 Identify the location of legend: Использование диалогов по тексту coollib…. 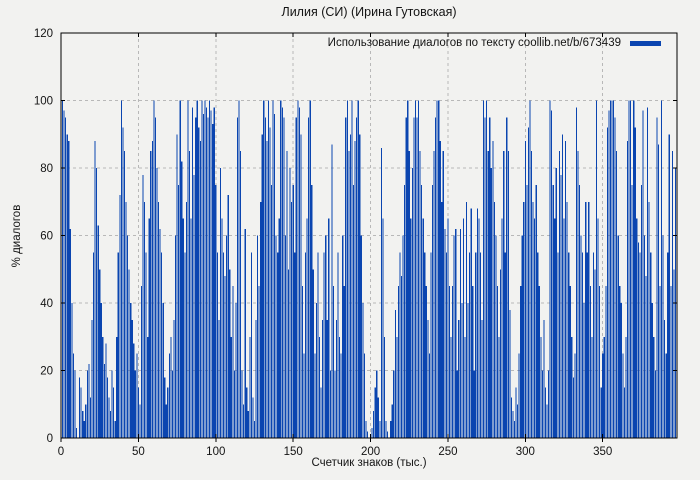
(494, 43).